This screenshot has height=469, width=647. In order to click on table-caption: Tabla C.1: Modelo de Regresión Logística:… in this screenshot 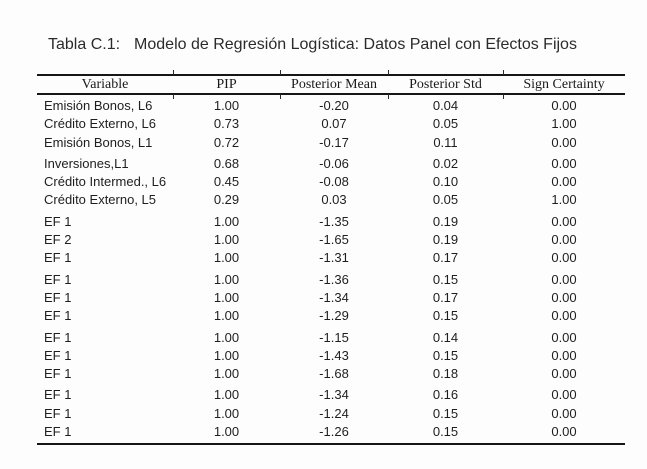, I will do `click(312, 45)`.